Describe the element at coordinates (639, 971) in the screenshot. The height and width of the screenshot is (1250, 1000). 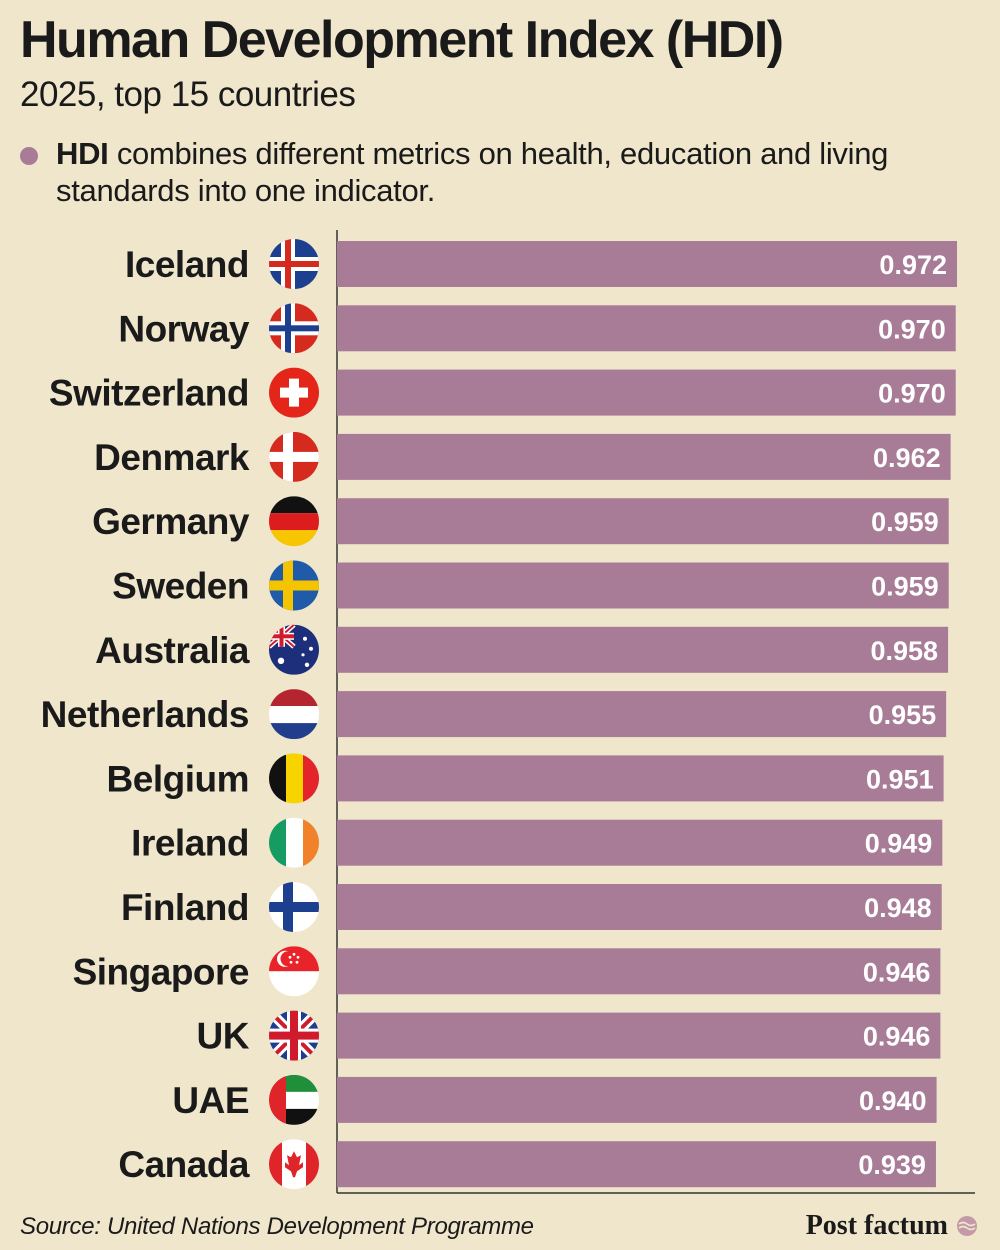
I see `bar-singapore` at that location.